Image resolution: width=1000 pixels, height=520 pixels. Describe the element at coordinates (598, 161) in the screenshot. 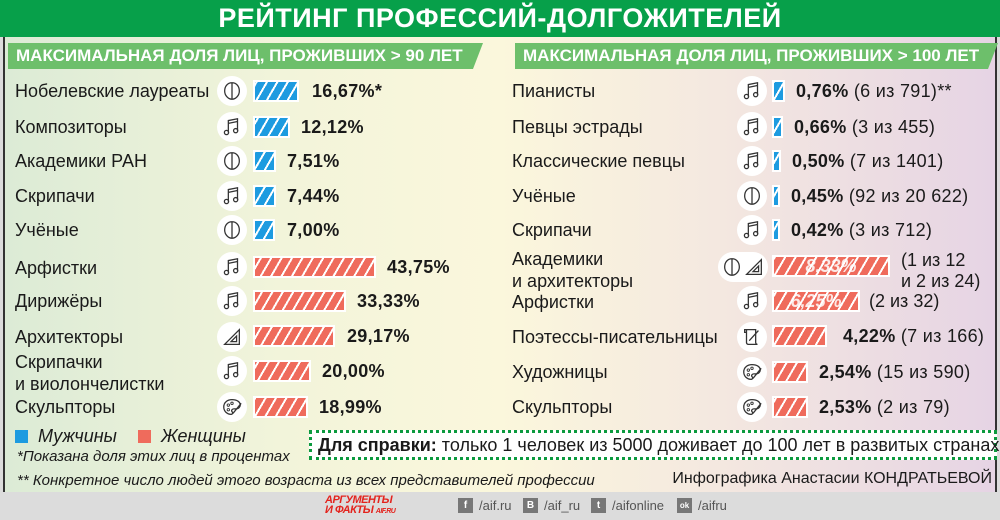

I see `row-label: Классические певцы` at that location.